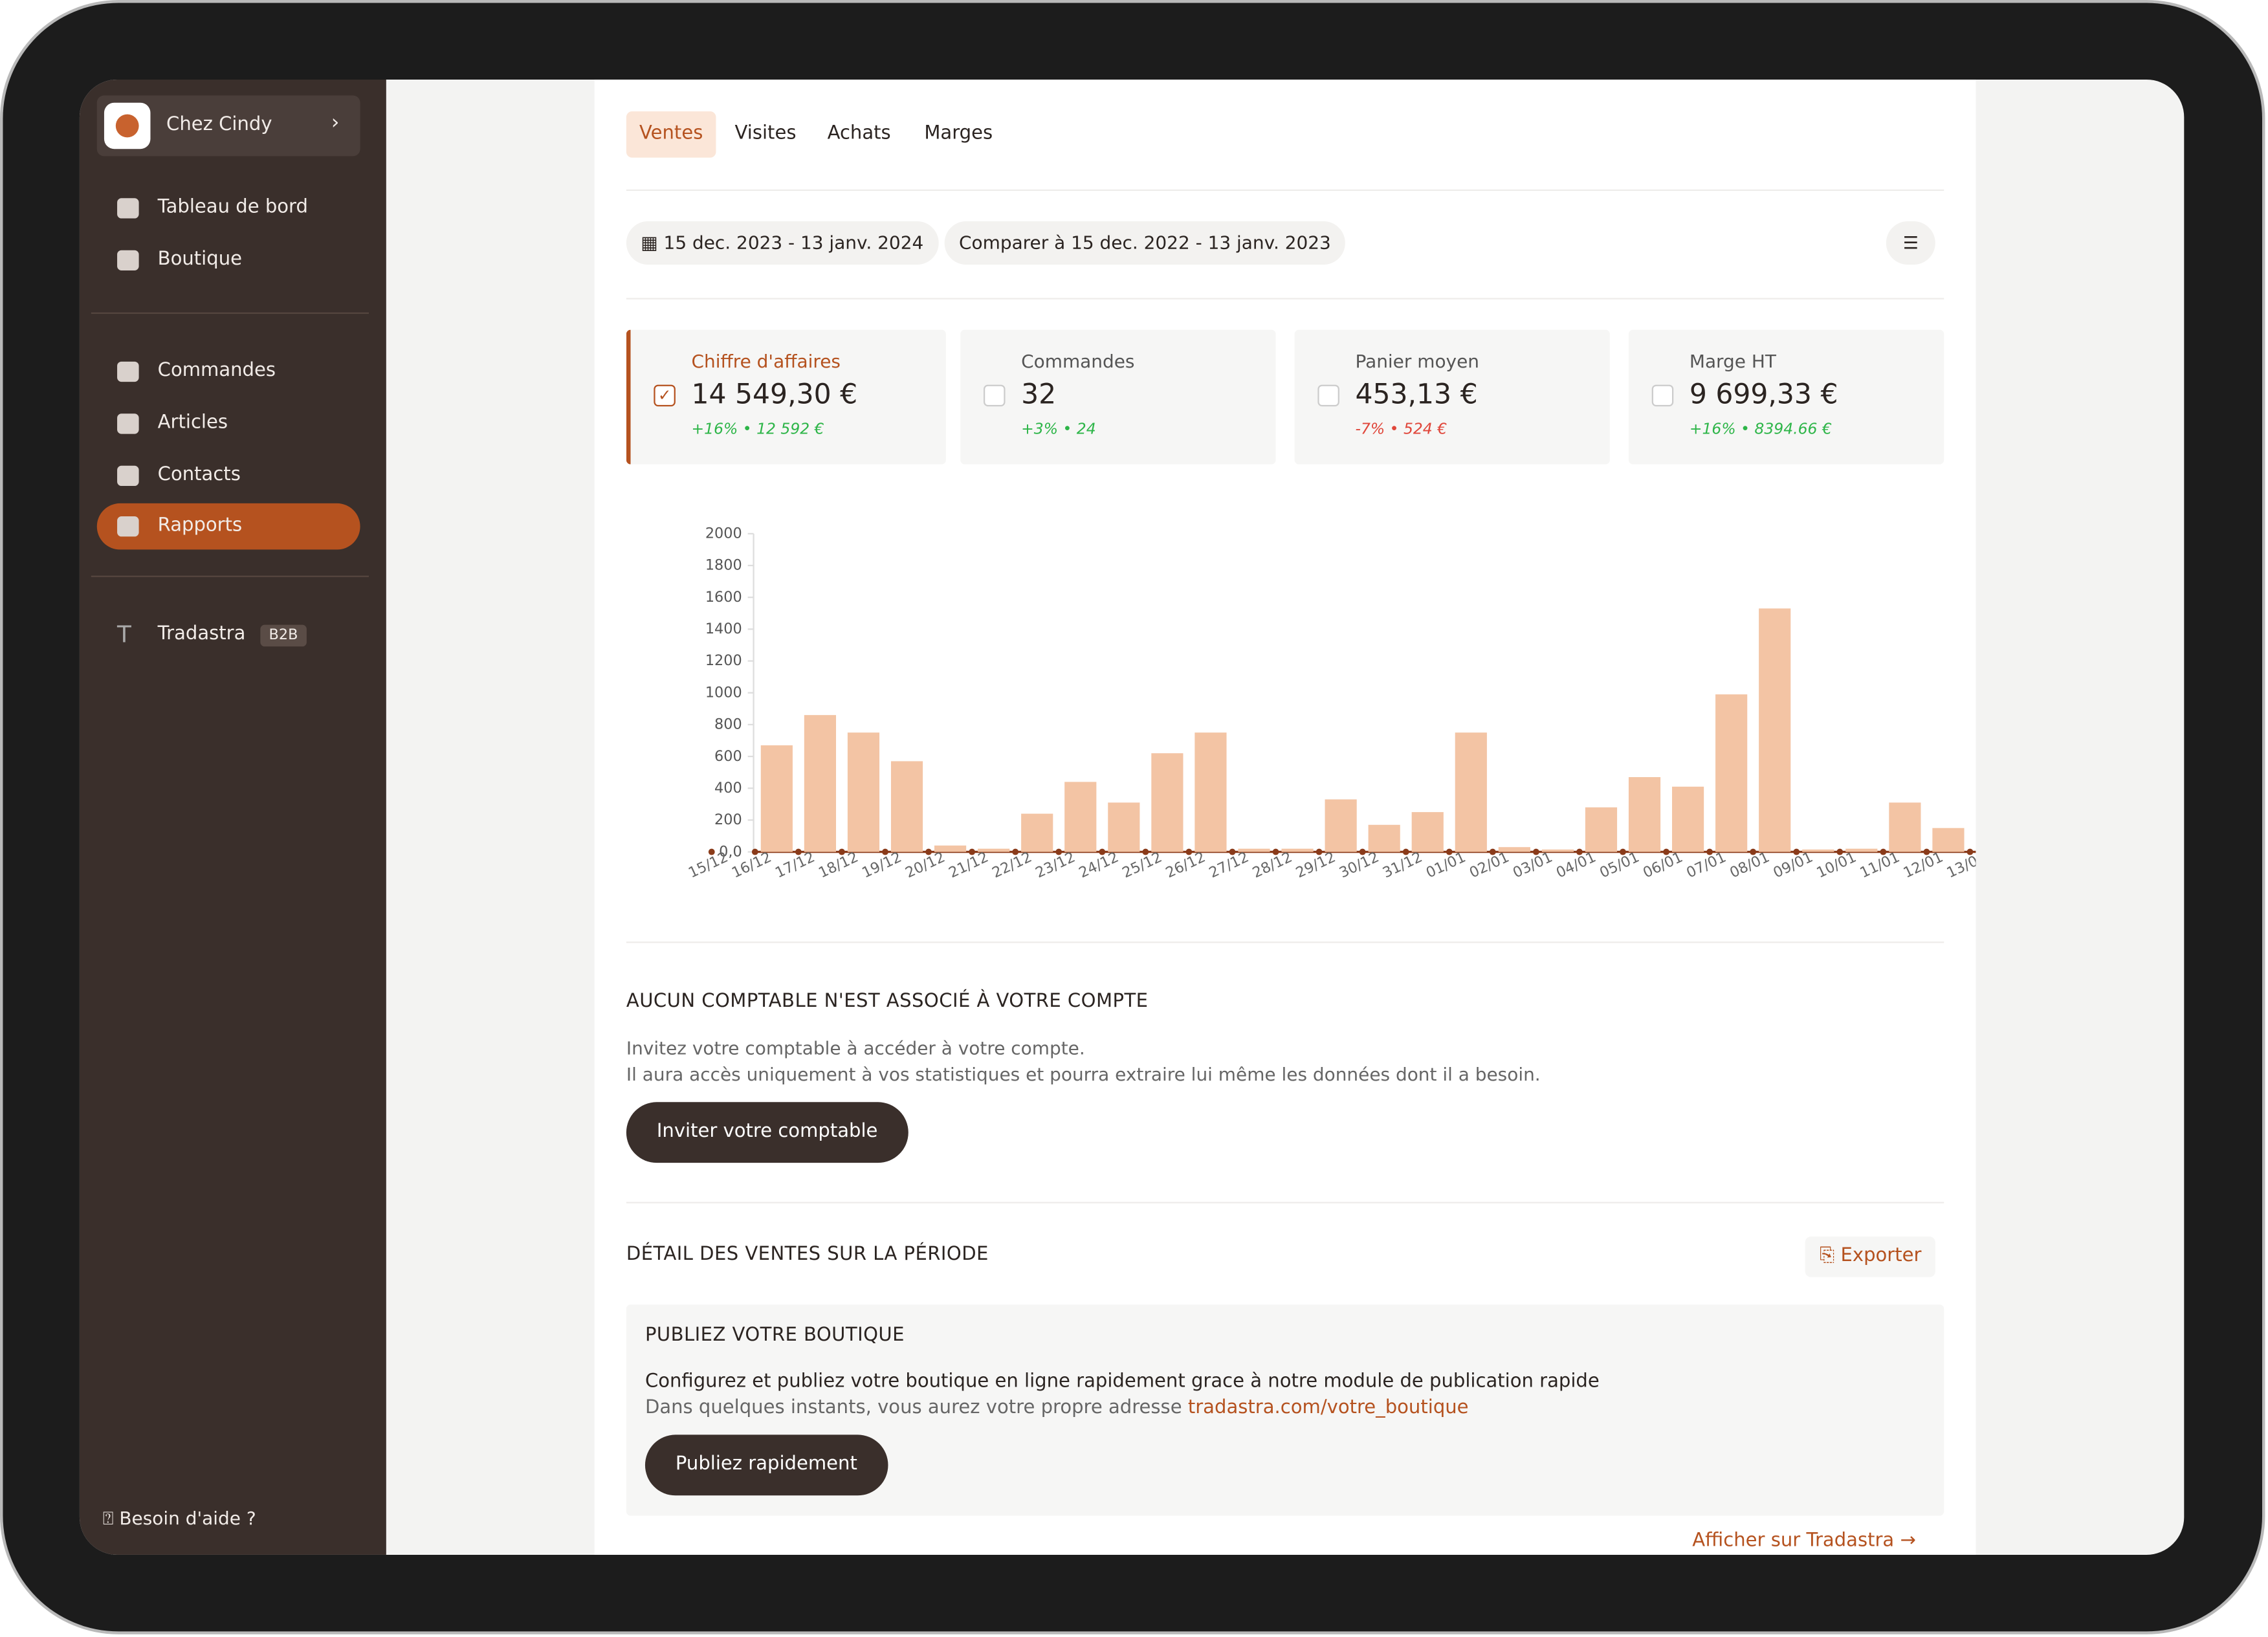  I want to click on x-tick-label: 13/01, so click(1960, 866).